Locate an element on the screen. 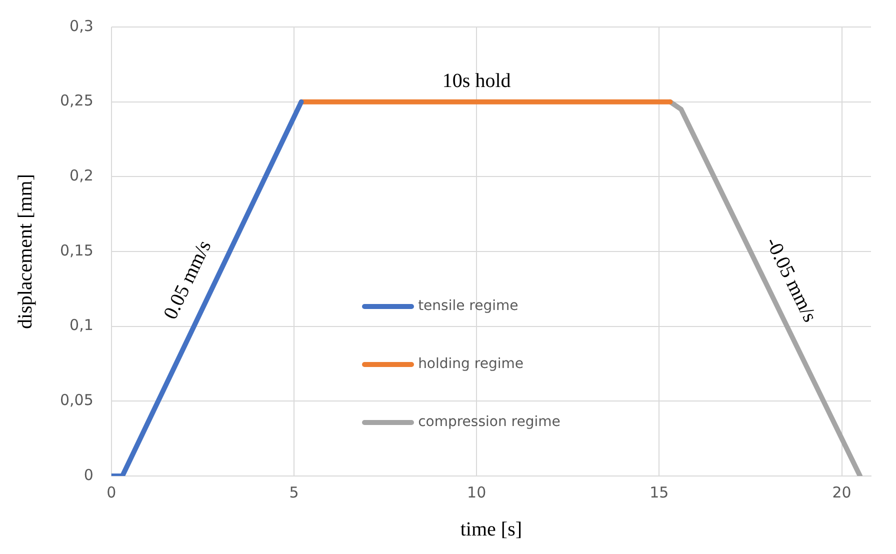  x-tick-label: 10 is located at coordinates (476, 492).